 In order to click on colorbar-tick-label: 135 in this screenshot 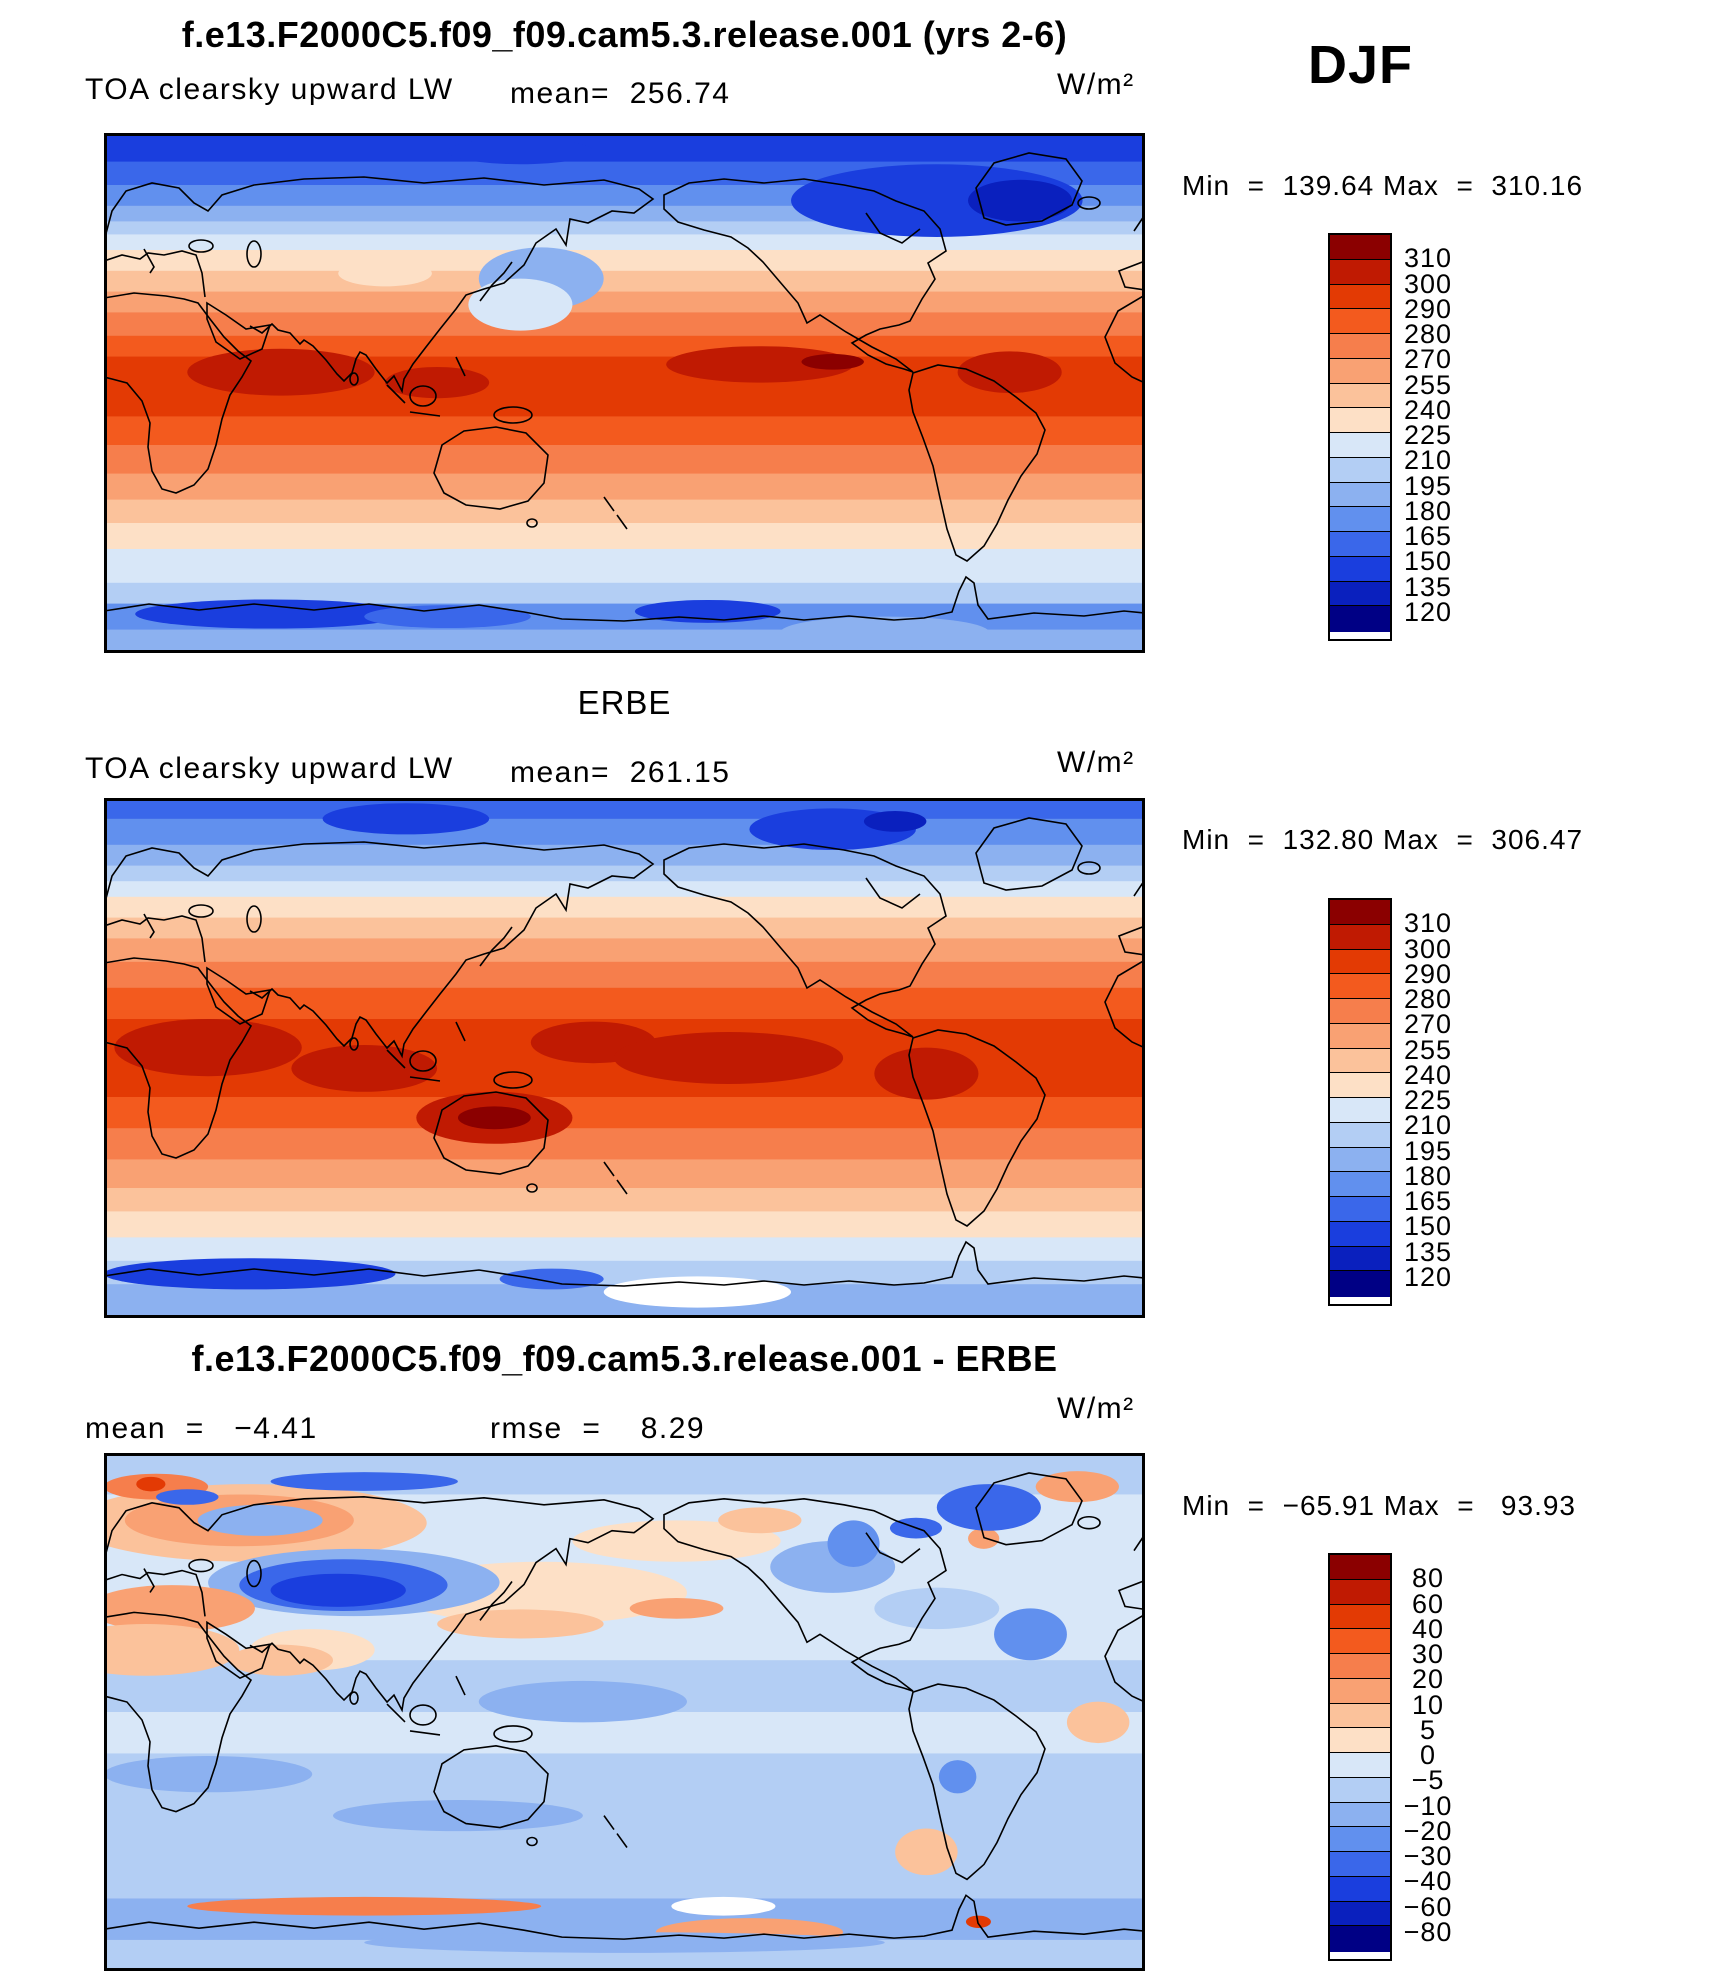, I will do `click(1428, 1251)`.